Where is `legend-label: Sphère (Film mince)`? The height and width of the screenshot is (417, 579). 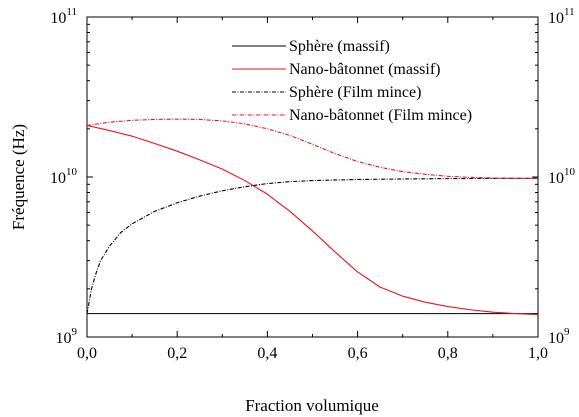
legend-label: Sphère (Film mince) is located at coordinates (355, 92).